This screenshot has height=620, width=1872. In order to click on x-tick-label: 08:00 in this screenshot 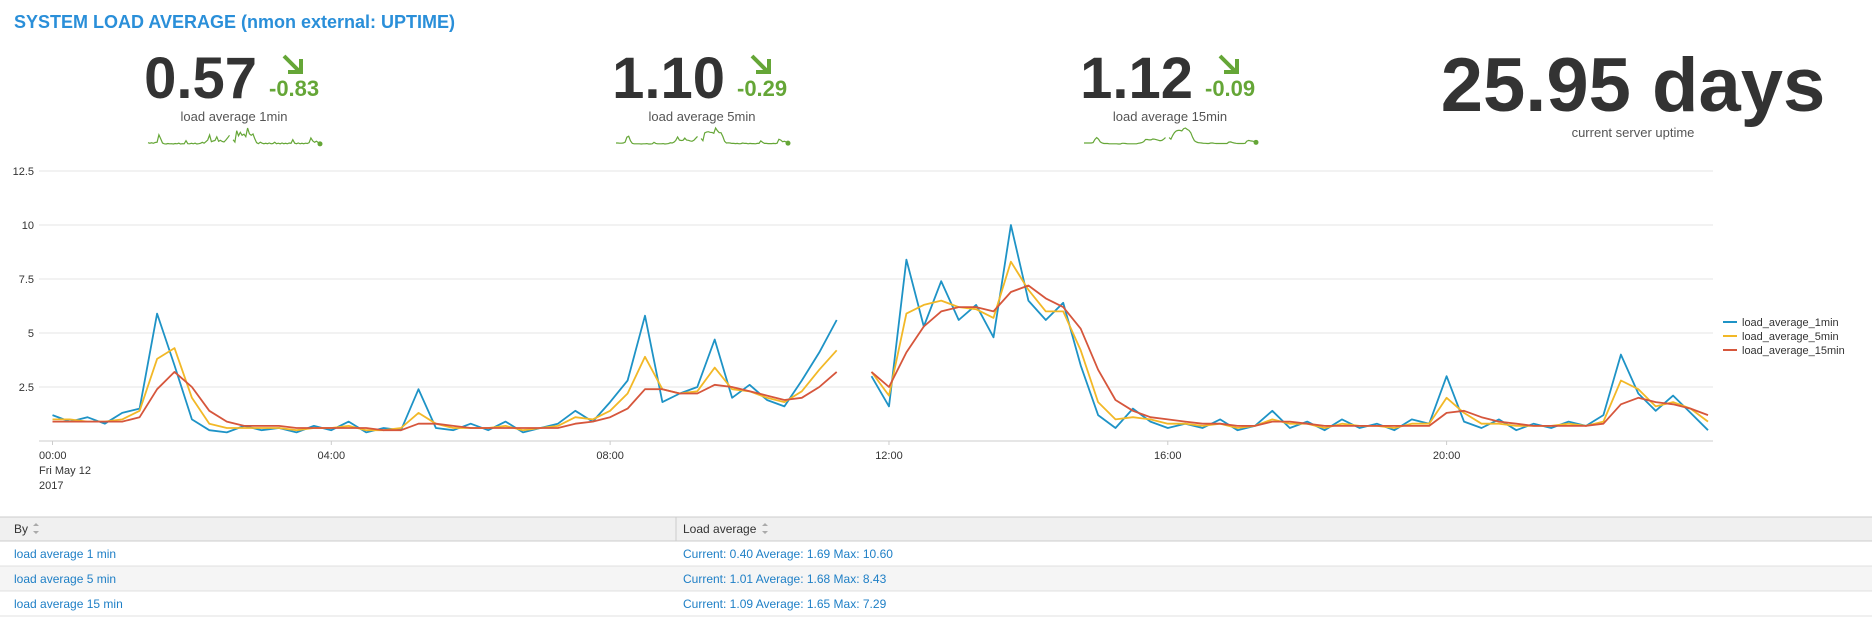, I will do `click(610, 456)`.